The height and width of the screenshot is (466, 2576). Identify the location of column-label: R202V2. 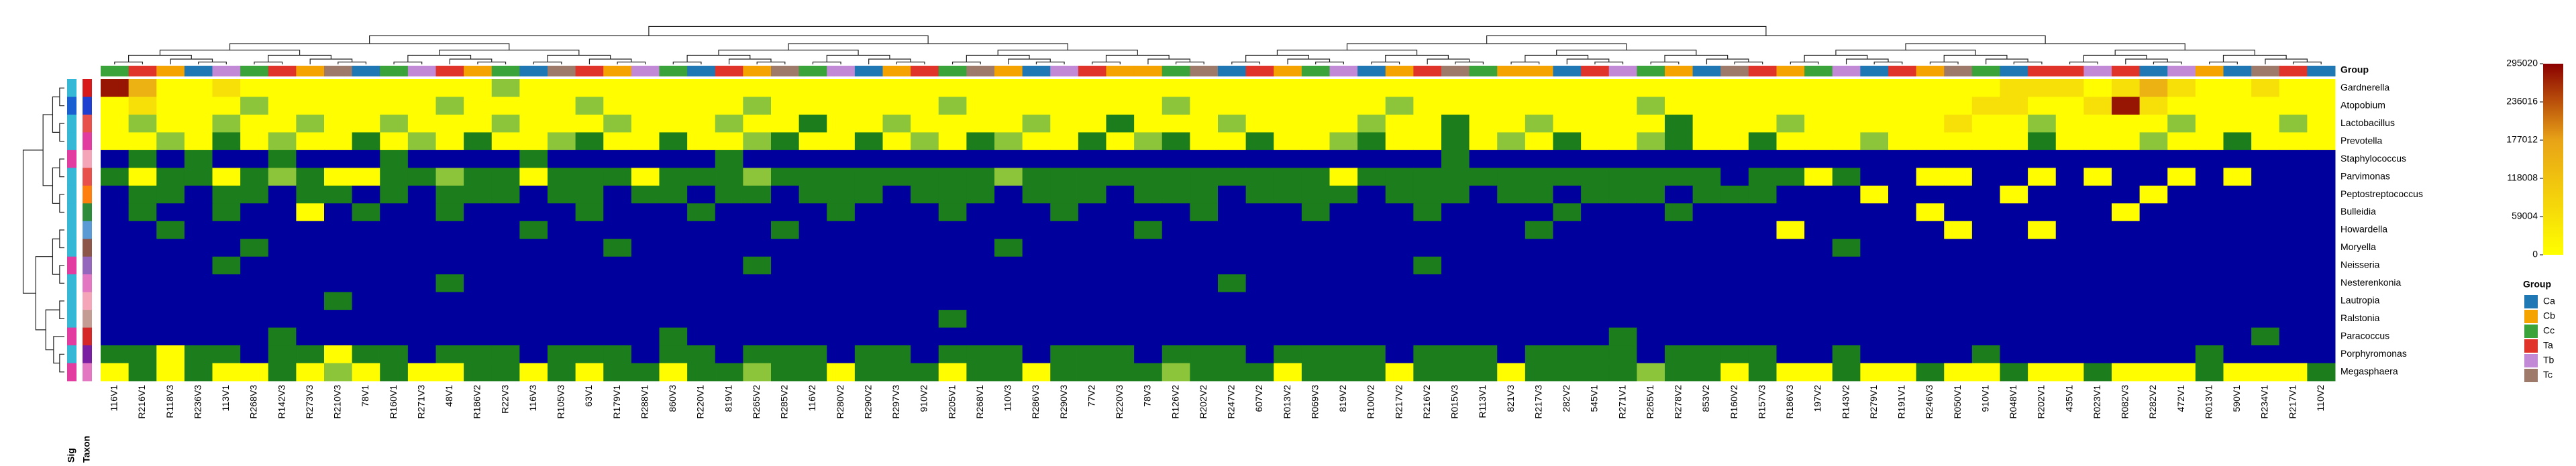
(1203, 402).